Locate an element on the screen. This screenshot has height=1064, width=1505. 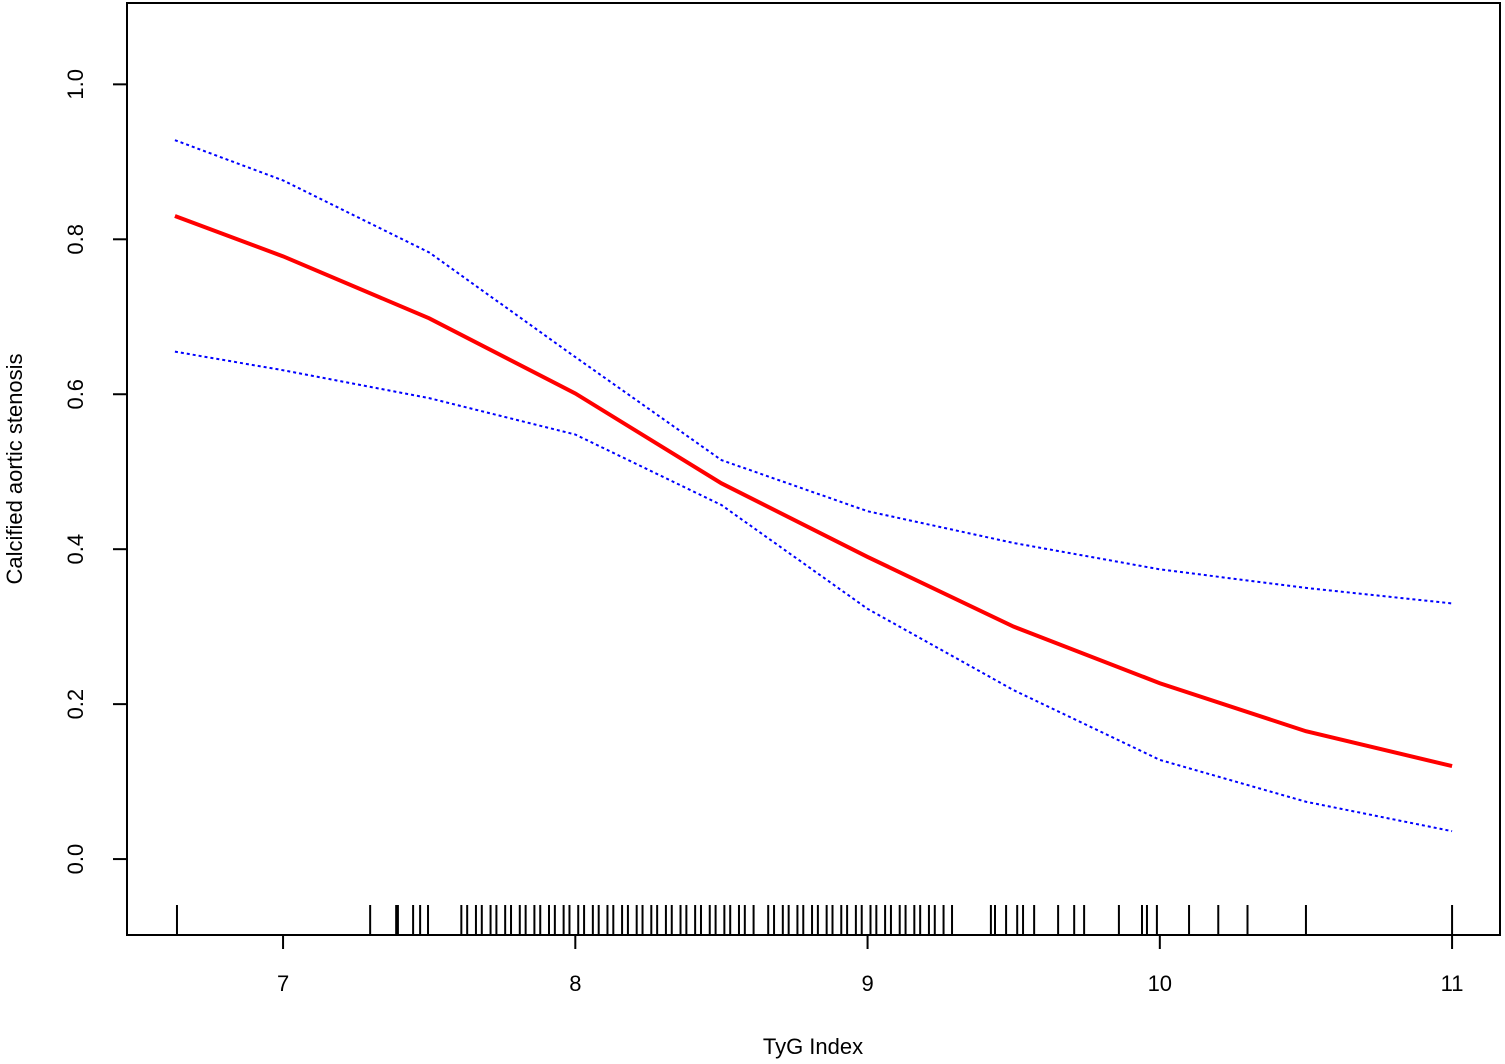
y-tick-label: 0.2 is located at coordinates (75, 704).